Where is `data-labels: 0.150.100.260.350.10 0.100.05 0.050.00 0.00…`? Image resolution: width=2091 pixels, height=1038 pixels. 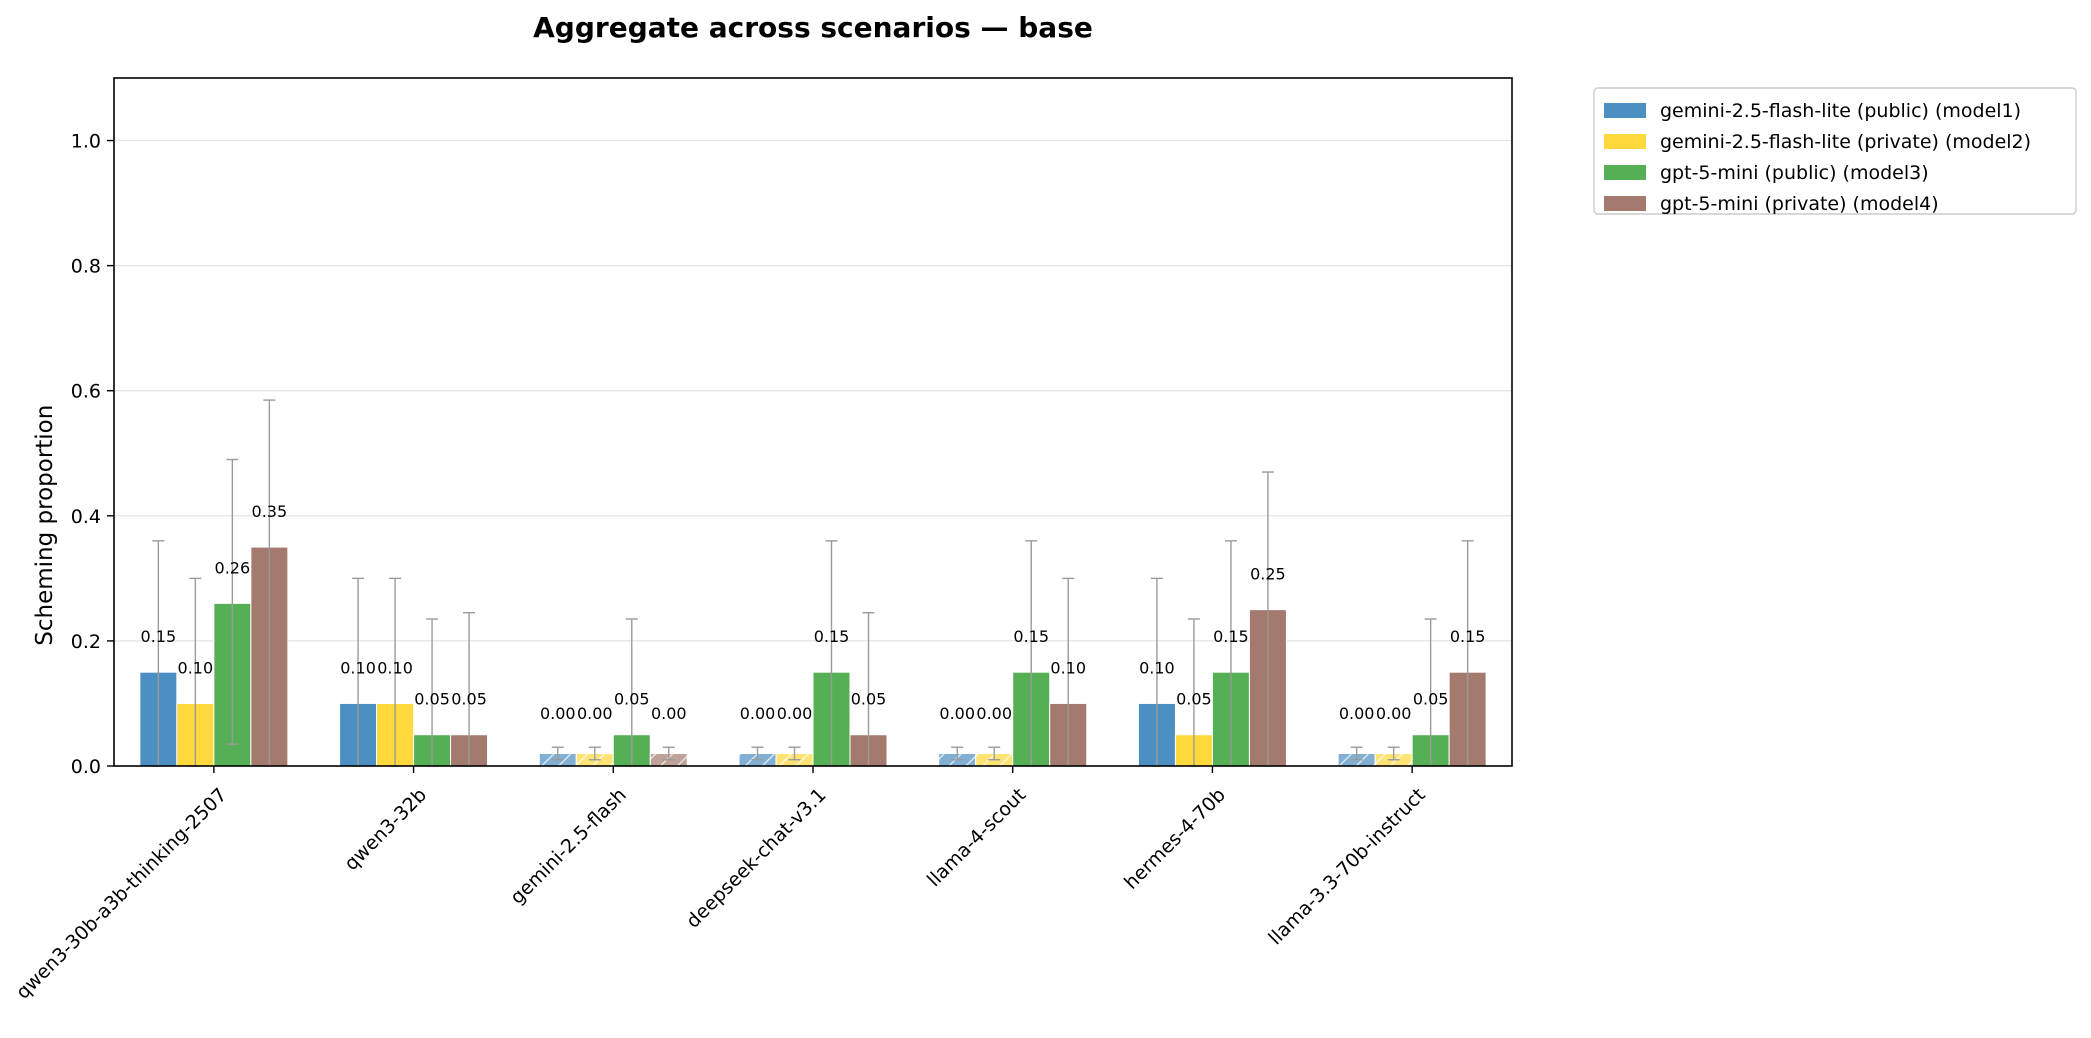 data-labels: 0.150.100.260.350.10 0.100.05 0.050.00 0.00… is located at coordinates (813, 612).